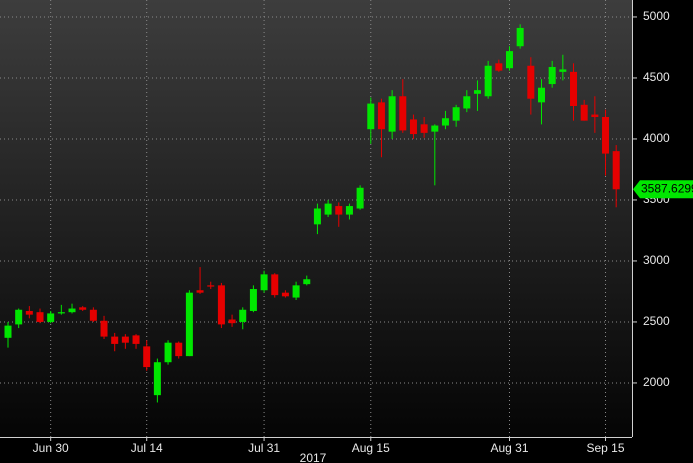 This screenshot has height=463, width=693. I want to click on y-tick-label: 5000, so click(656, 16).